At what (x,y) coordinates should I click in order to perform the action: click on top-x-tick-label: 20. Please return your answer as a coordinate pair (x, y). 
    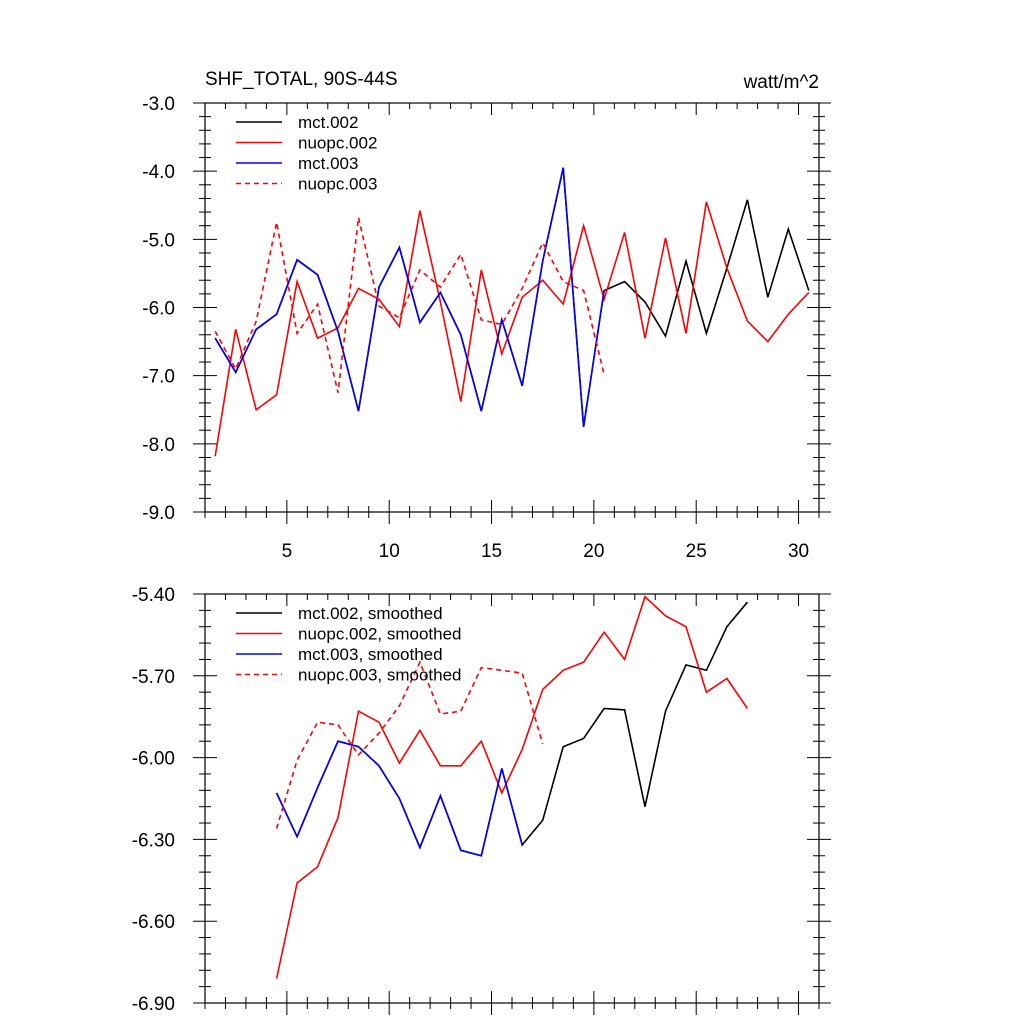
    Looking at the image, I should click on (593, 551).